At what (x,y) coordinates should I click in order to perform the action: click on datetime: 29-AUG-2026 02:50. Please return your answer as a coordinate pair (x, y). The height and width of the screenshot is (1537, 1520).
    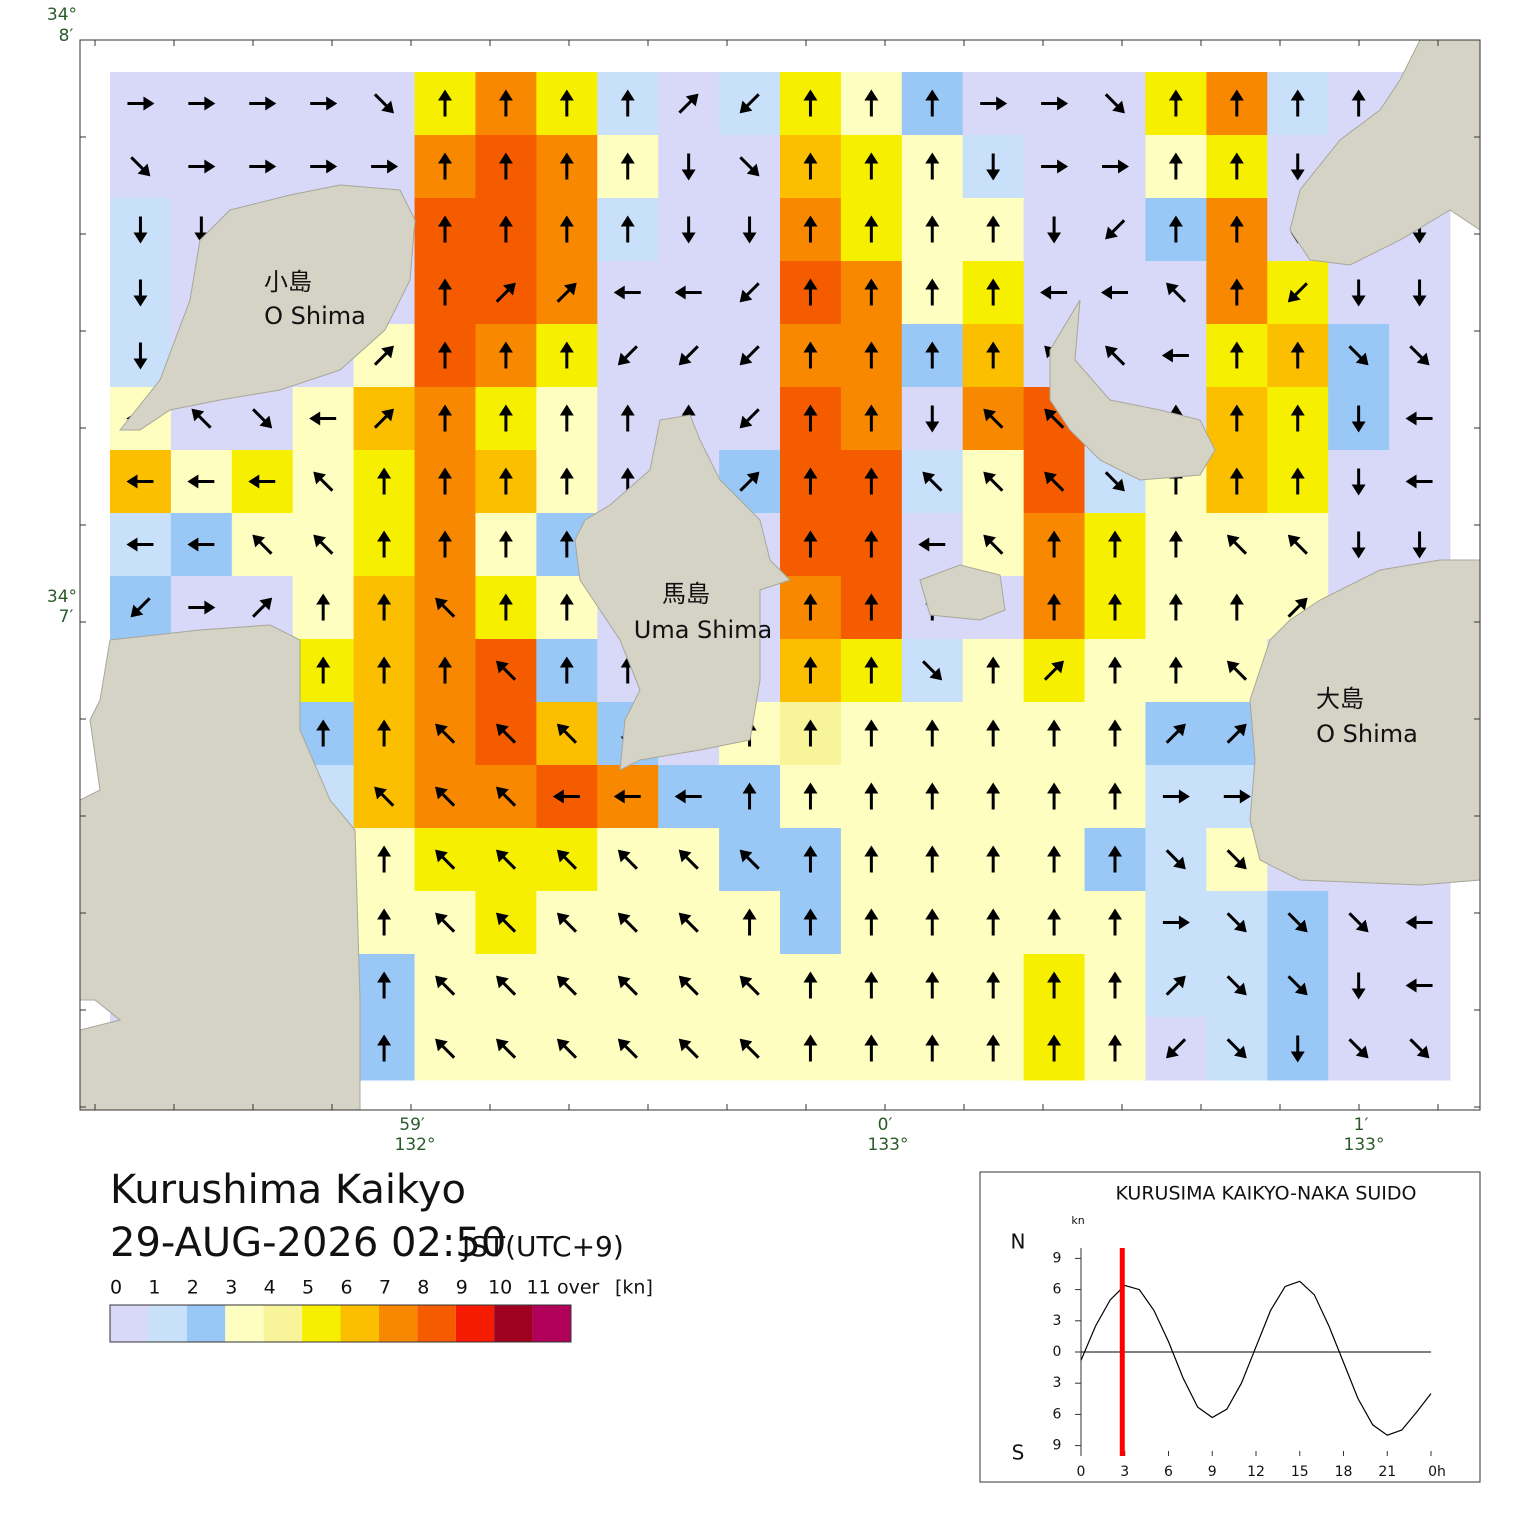
    Looking at the image, I should click on (308, 1243).